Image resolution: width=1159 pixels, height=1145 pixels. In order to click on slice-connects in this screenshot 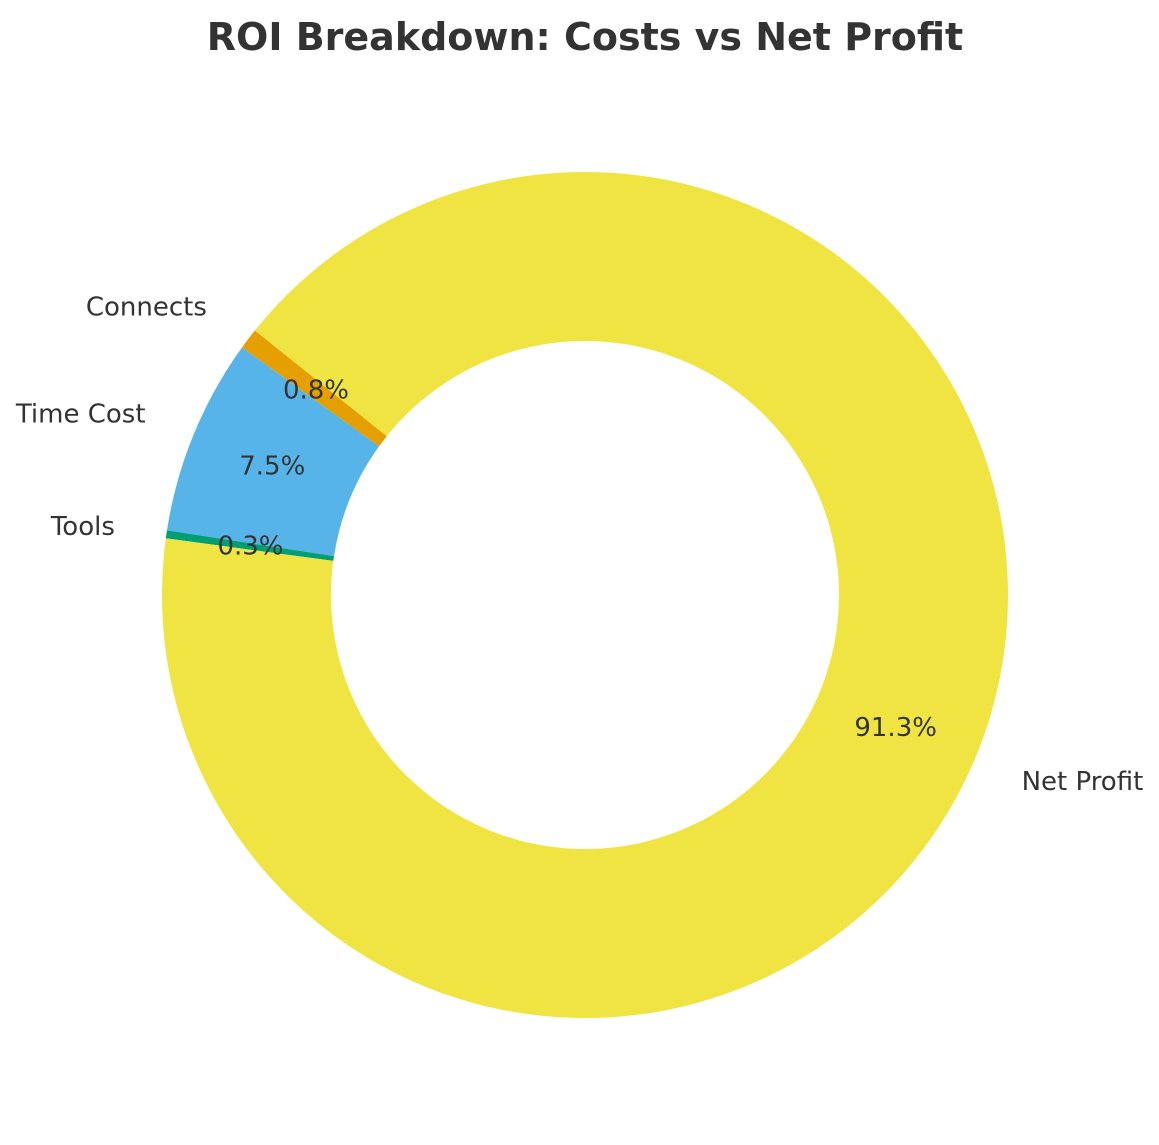, I will do `click(314, 388)`.